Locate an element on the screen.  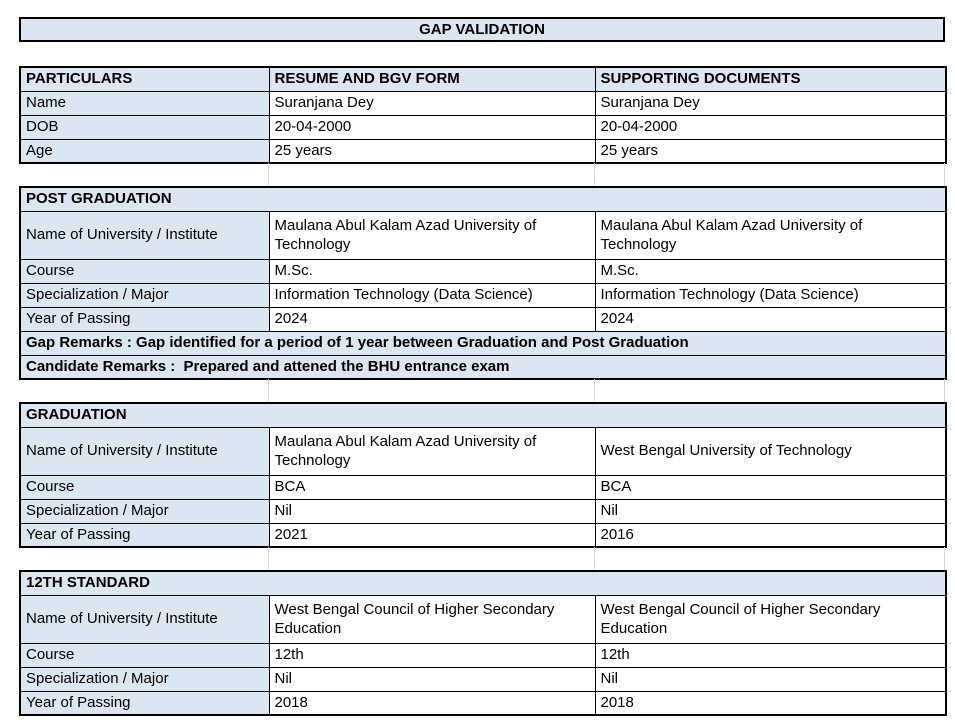
table-row: Course BCA BCA is located at coordinates (483, 487).